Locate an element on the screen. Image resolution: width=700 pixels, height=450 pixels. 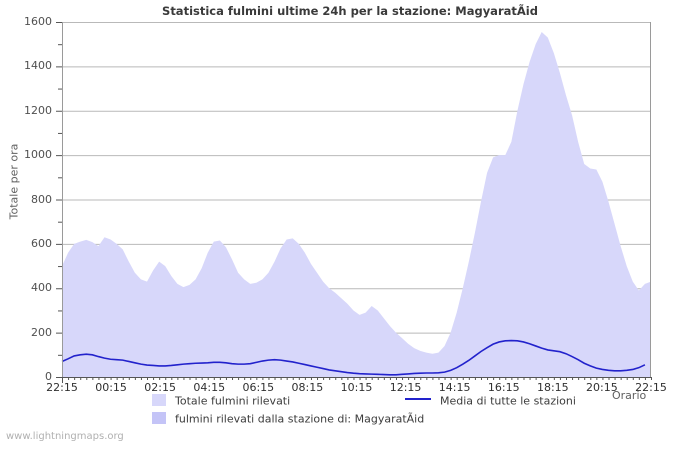
x-tick-label: 10:15 is located at coordinates (356, 387).